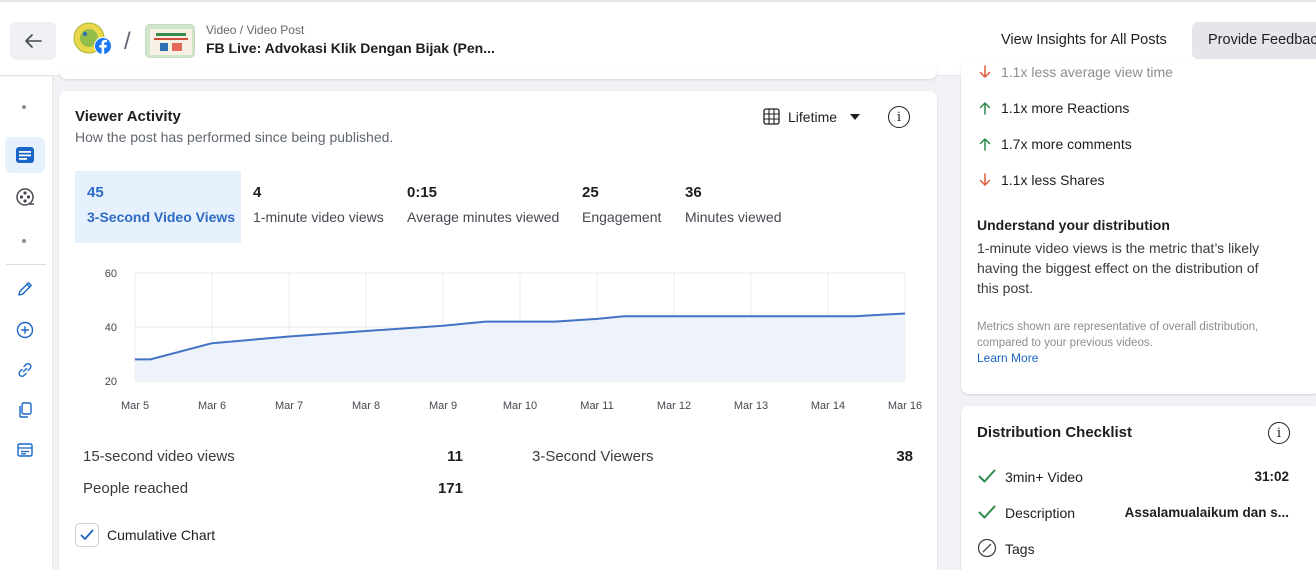 The width and height of the screenshot is (1316, 570). I want to click on tab-average-minutes: 0:15 Average minutes viewed, so click(483, 207).